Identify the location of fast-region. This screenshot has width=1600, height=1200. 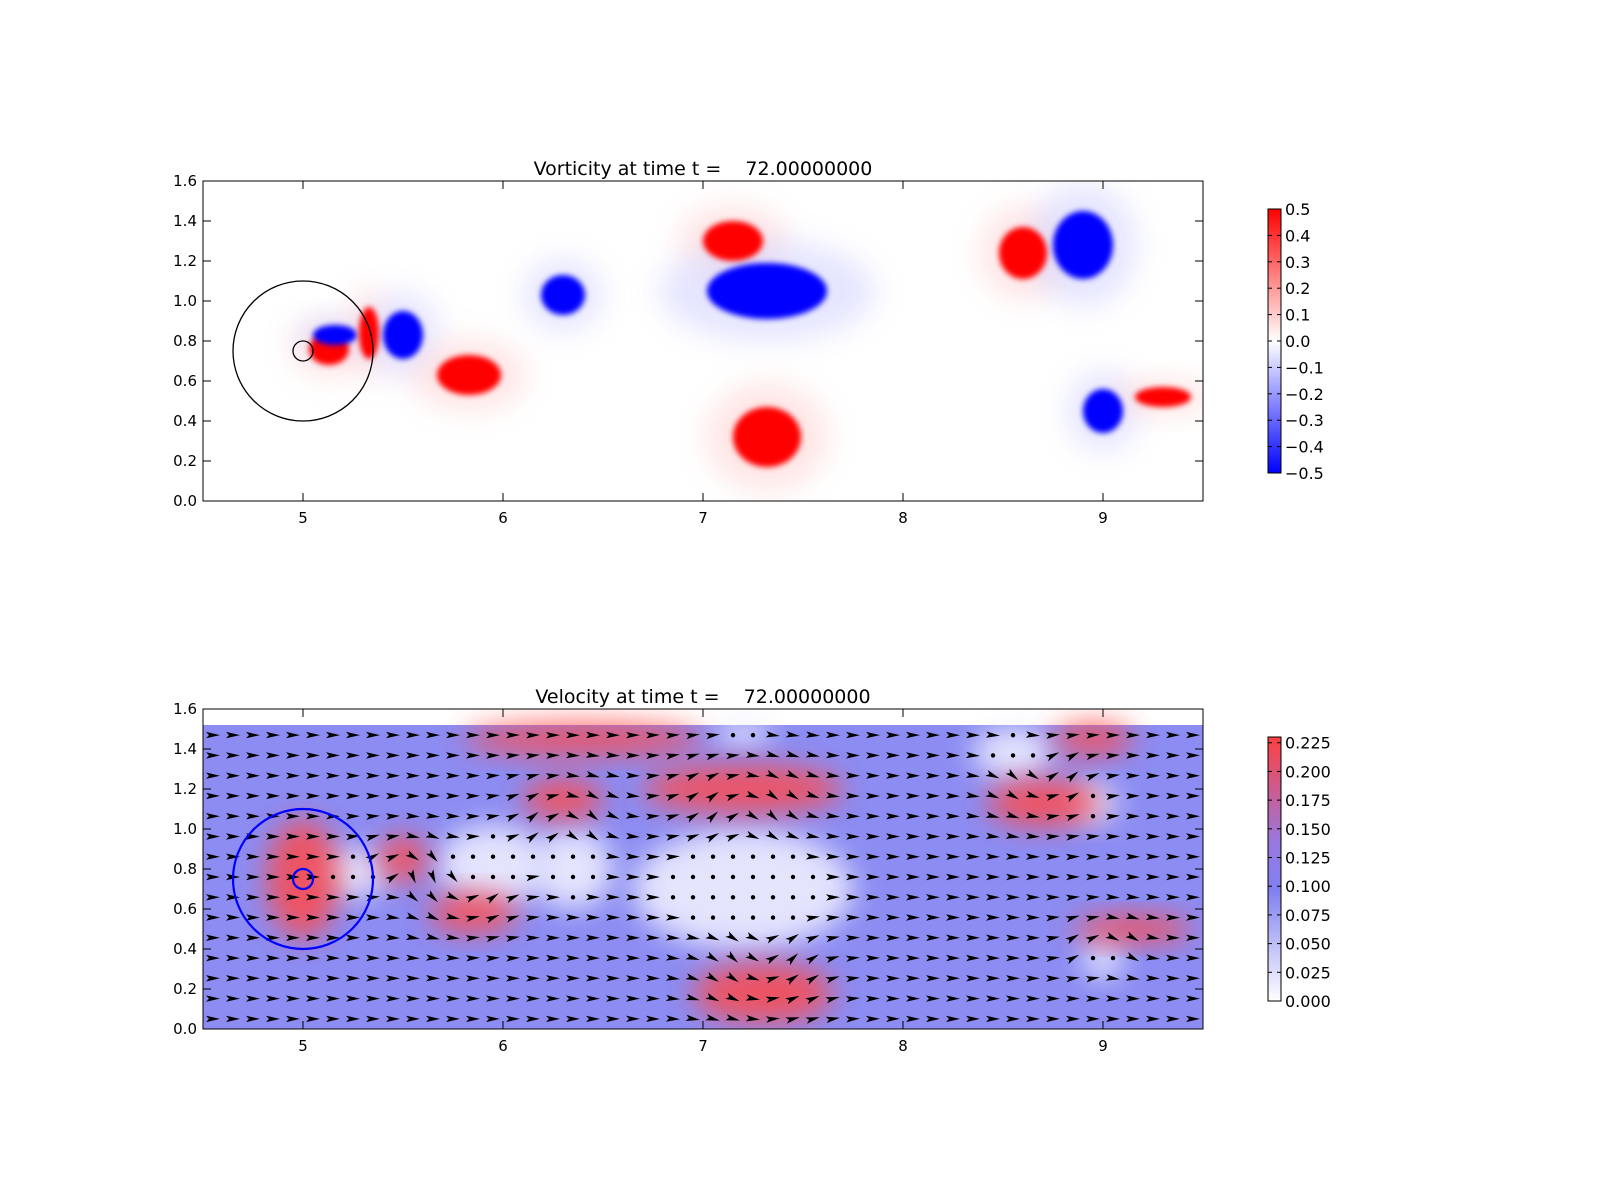
(303, 879).